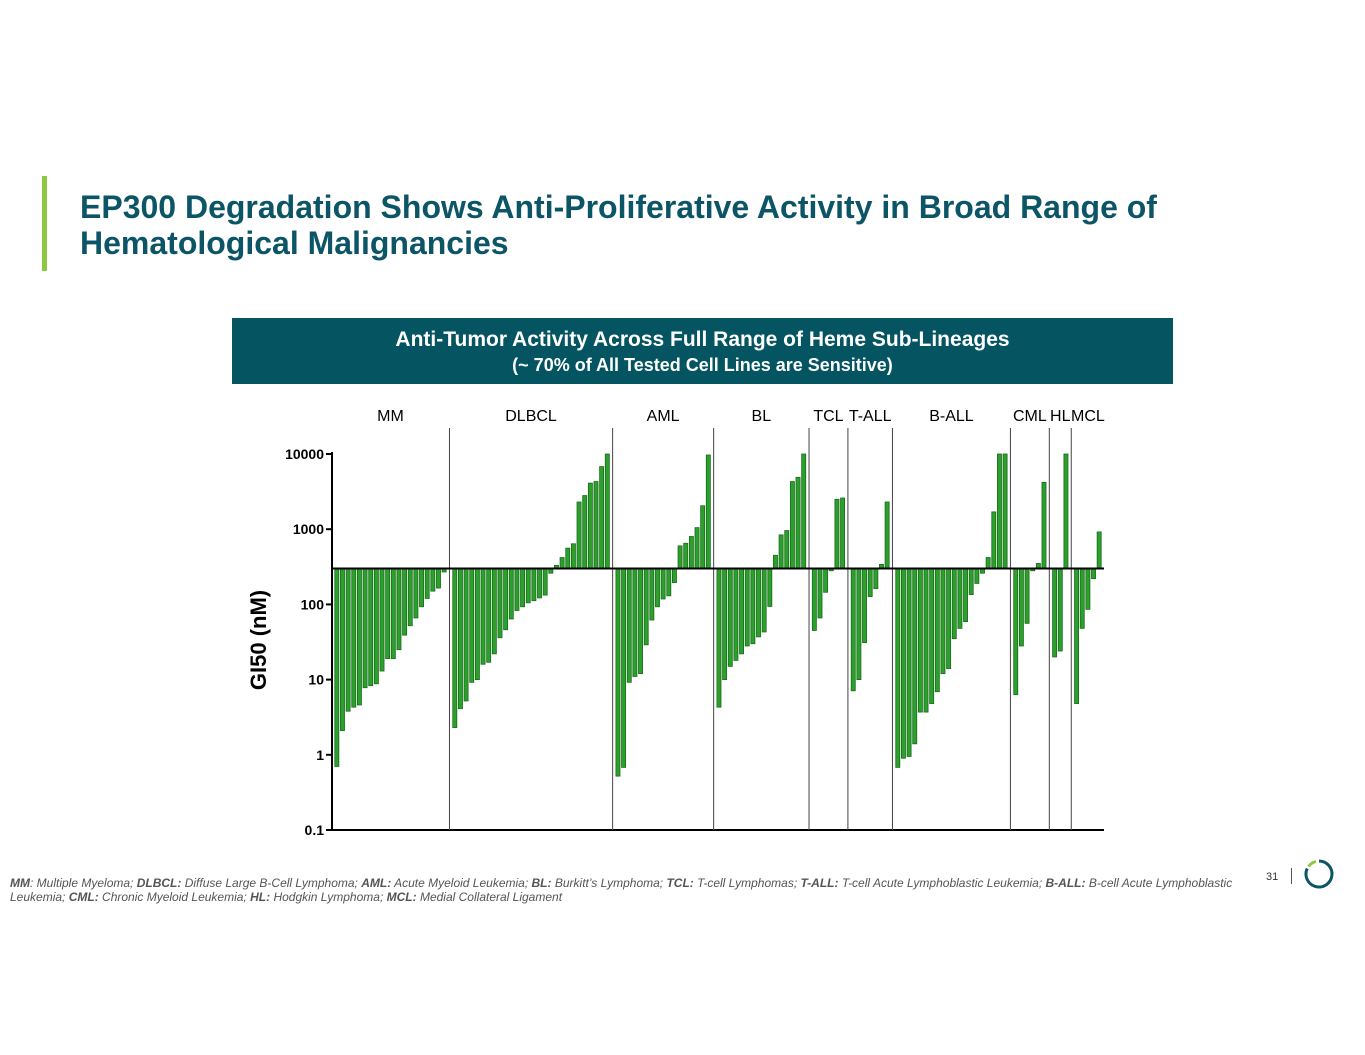 The image size is (1365, 1055). Describe the element at coordinates (1291, 876) in the screenshot. I see `page-number-divider` at that location.